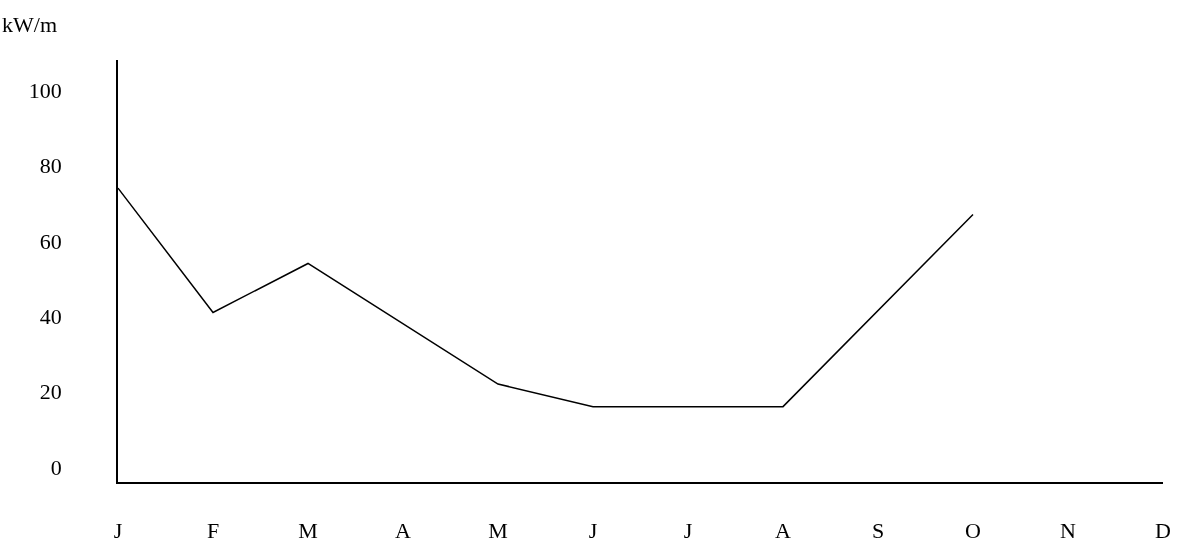 The height and width of the screenshot is (557, 1193). What do you see at coordinates (973, 531) in the screenshot?
I see `x-tick-label: O` at bounding box center [973, 531].